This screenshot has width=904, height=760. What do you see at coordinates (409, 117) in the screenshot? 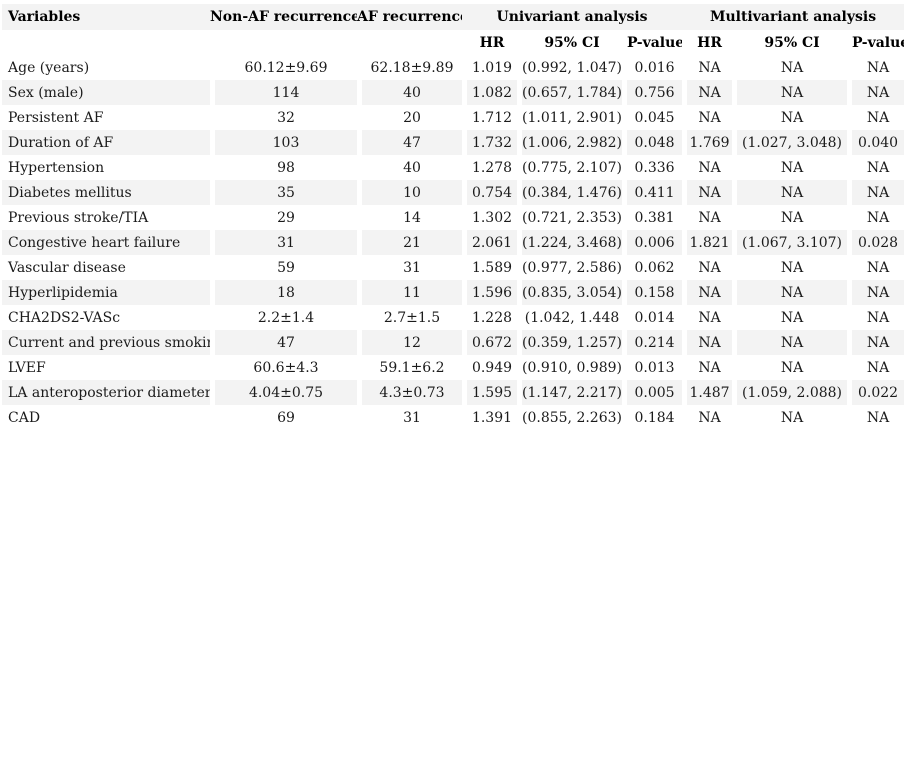
I see `cell-af-recurrence: 20` at bounding box center [409, 117].